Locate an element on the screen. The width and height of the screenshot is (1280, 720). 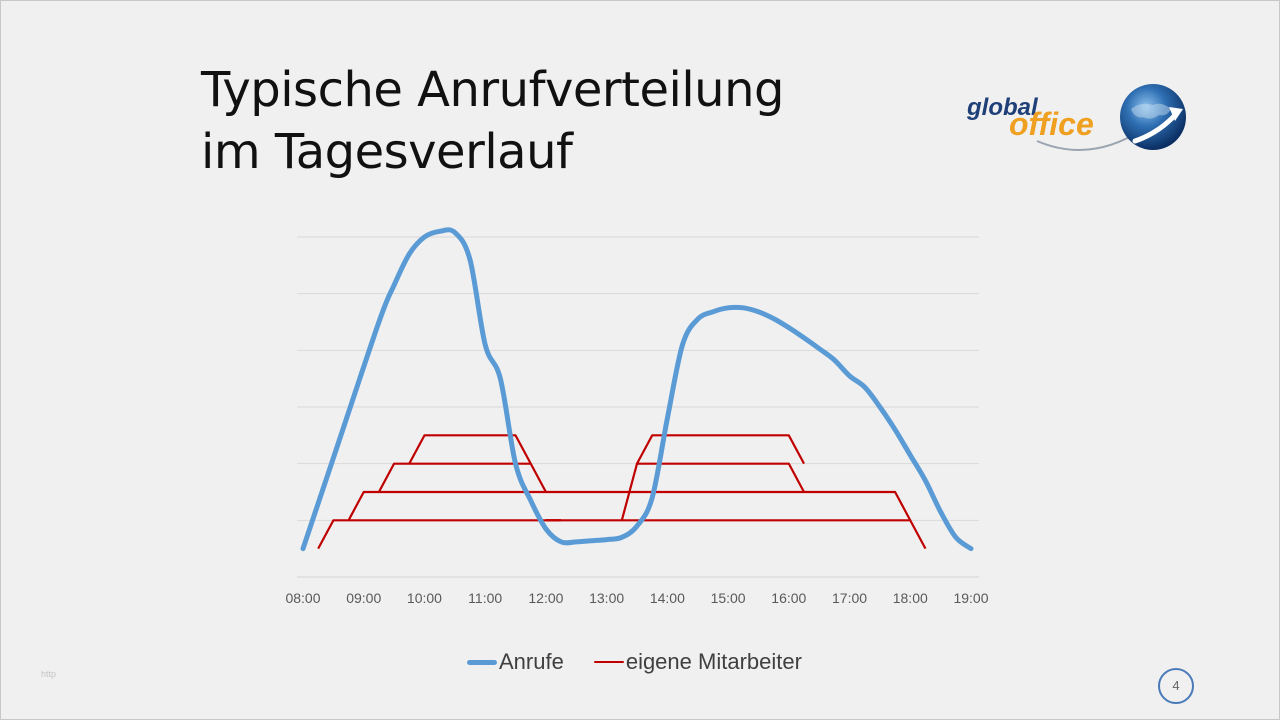
x-tick-label: 08:00 is located at coordinates (302, 598).